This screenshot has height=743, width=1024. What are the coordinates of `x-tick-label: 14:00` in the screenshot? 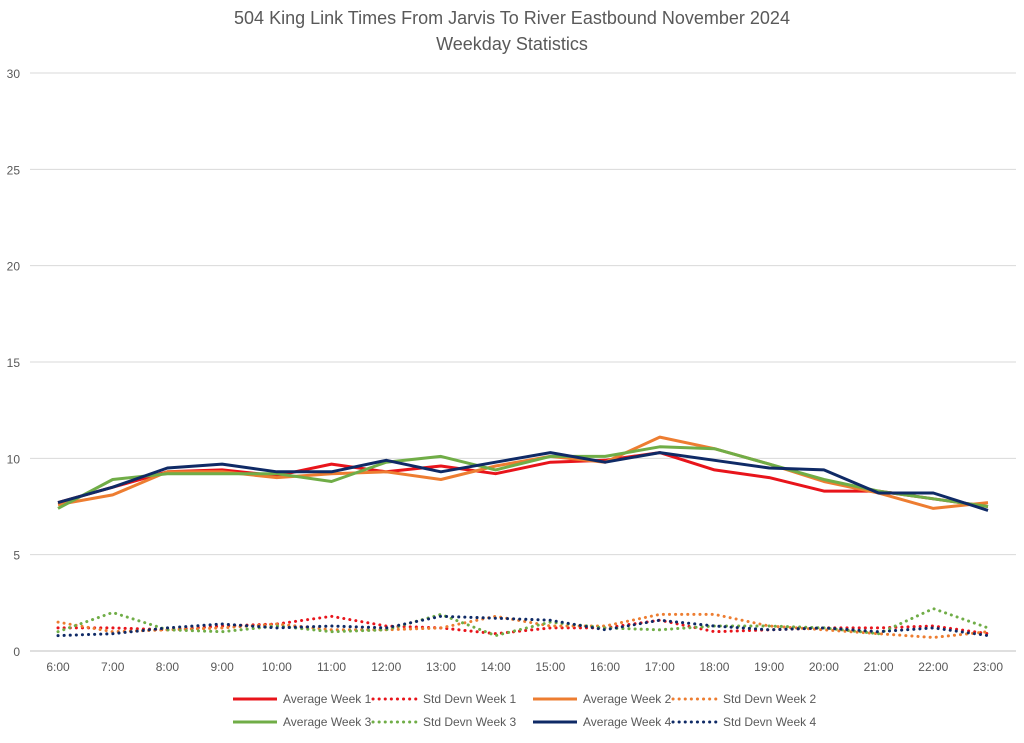 It's located at (496, 667).